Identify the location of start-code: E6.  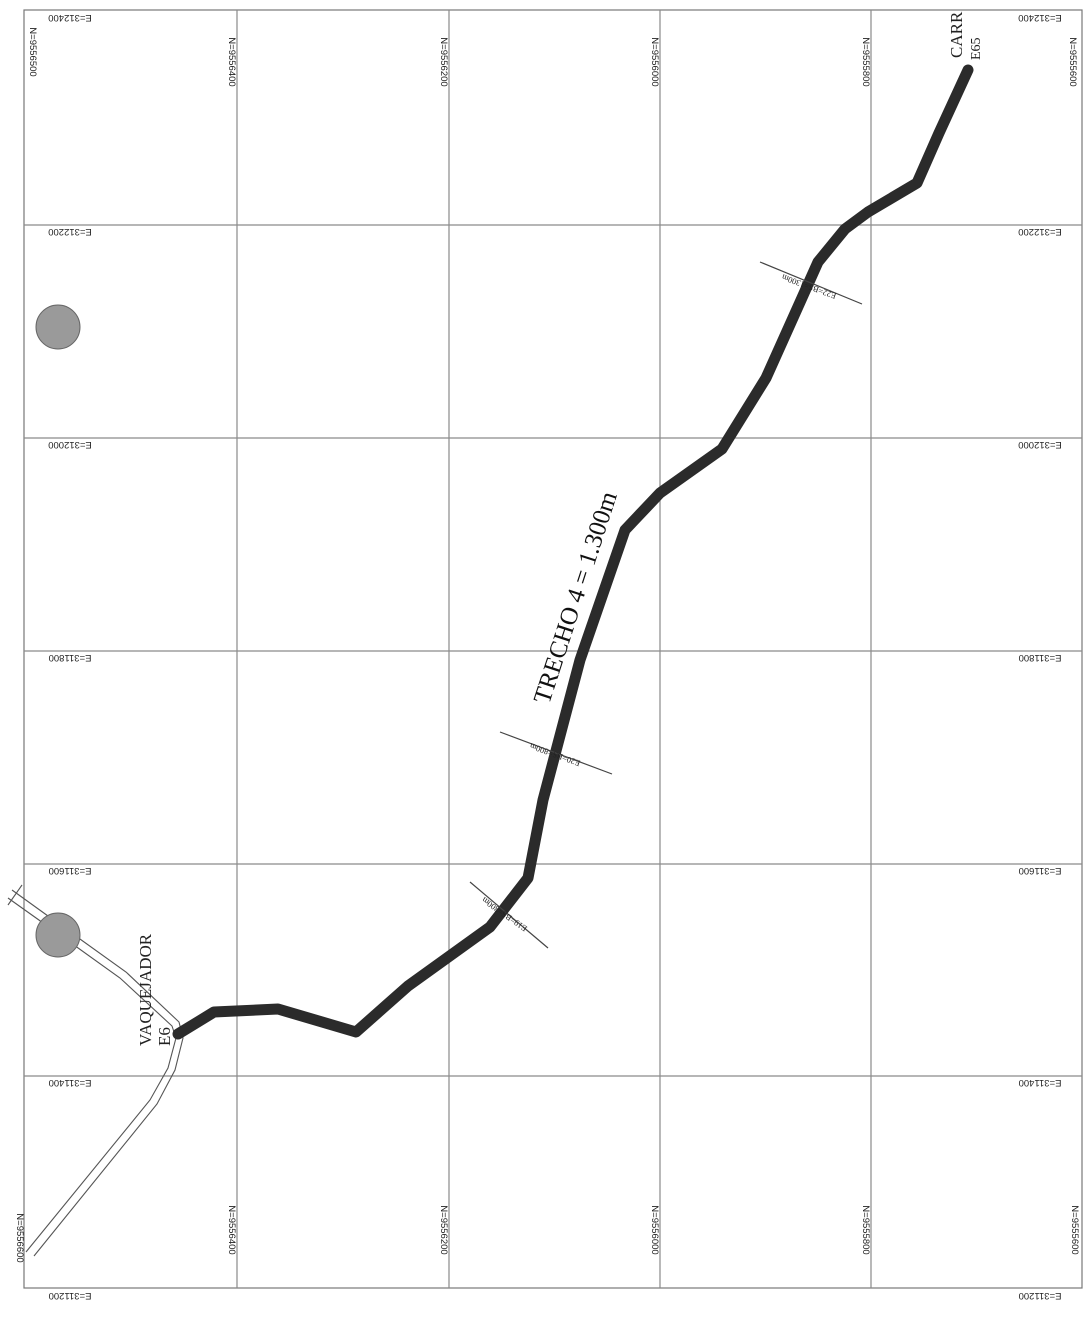
(164, 1036).